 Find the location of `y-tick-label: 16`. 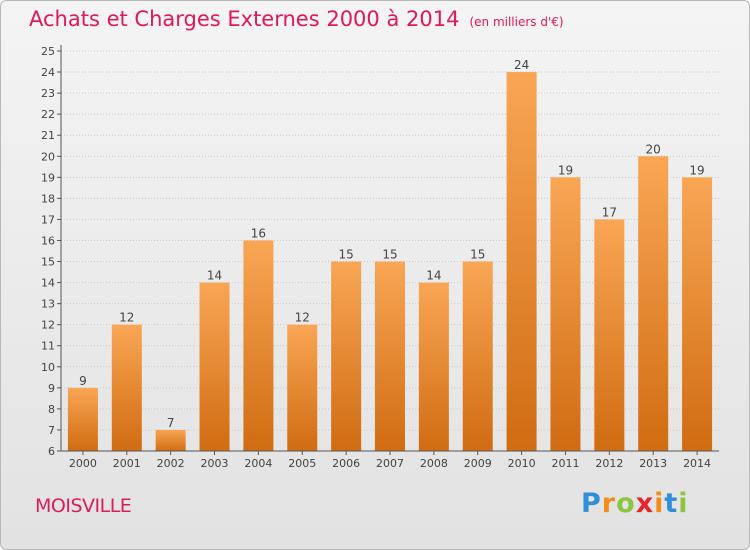

y-tick-label: 16 is located at coordinates (48, 240).